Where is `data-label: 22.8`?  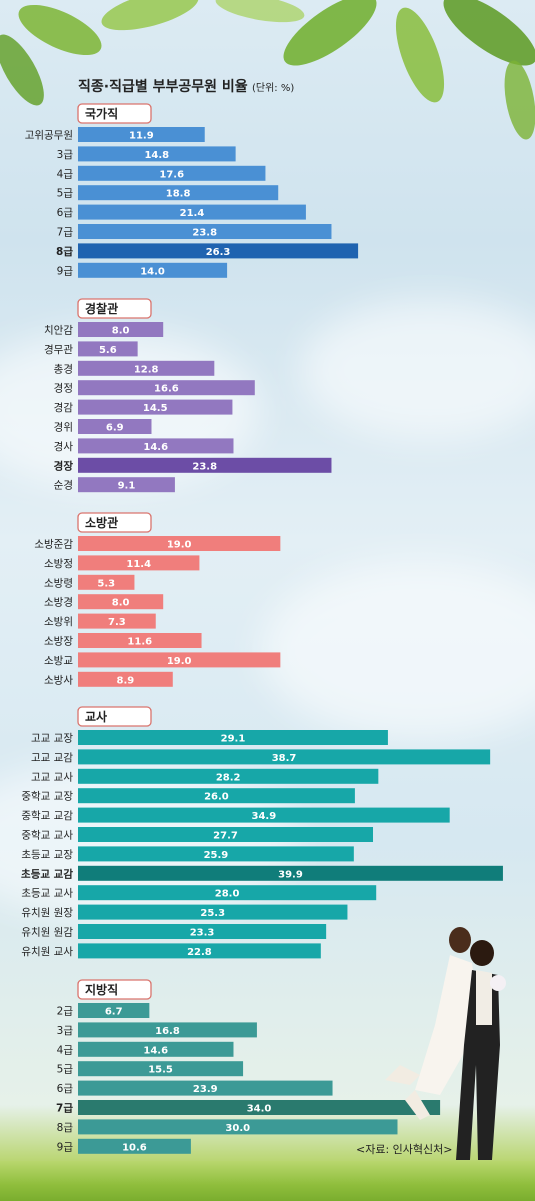
data-label: 22.8 is located at coordinates (199, 952).